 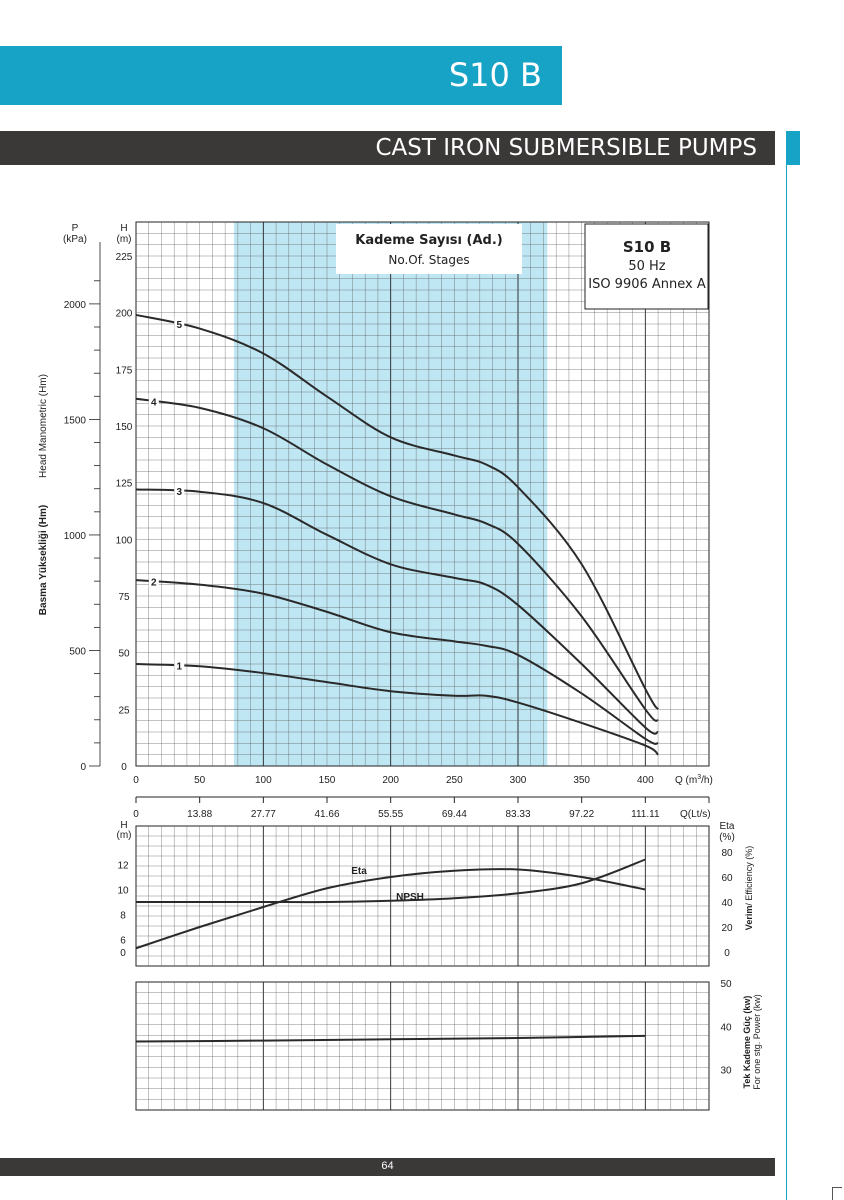 What do you see at coordinates (83, 767) in the screenshot?
I see `p-tick-label: 0` at bounding box center [83, 767].